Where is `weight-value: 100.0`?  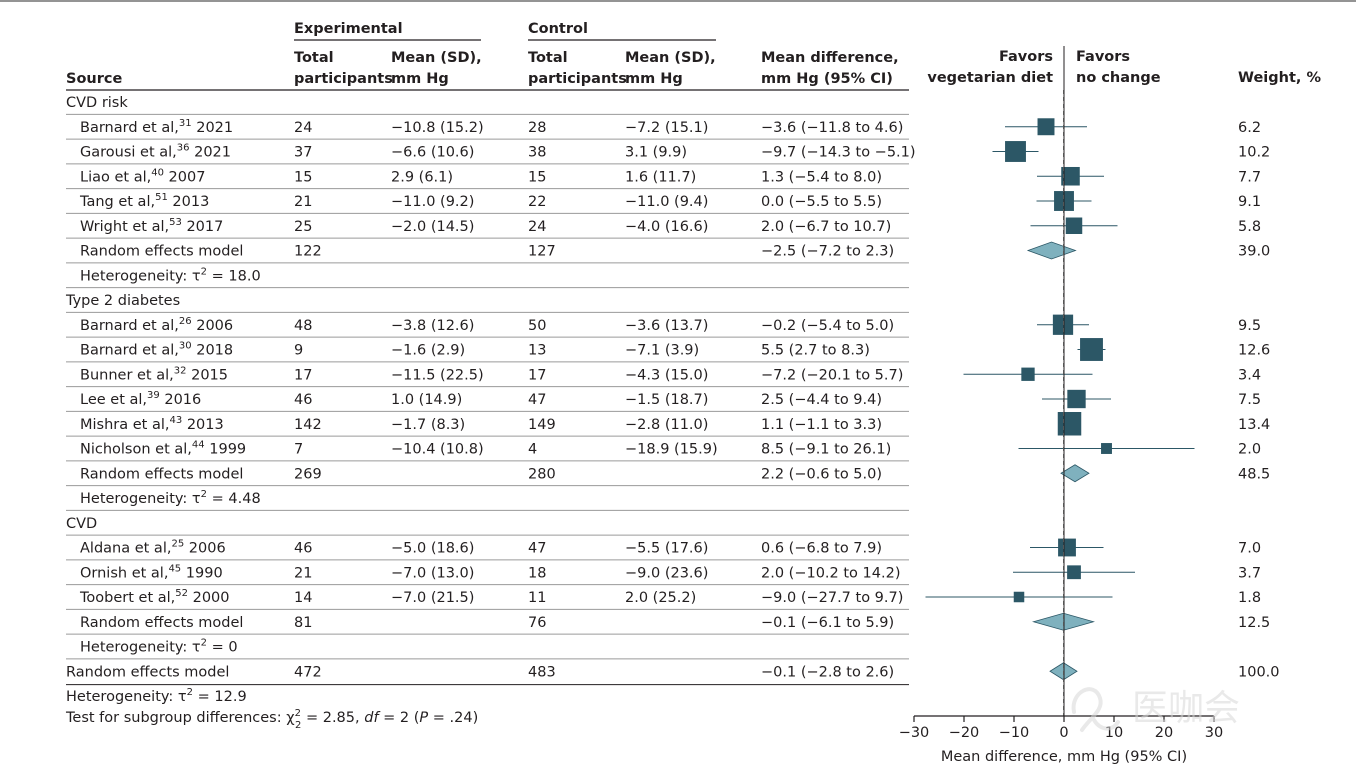
weight-value: 100.0 is located at coordinates (1259, 672).